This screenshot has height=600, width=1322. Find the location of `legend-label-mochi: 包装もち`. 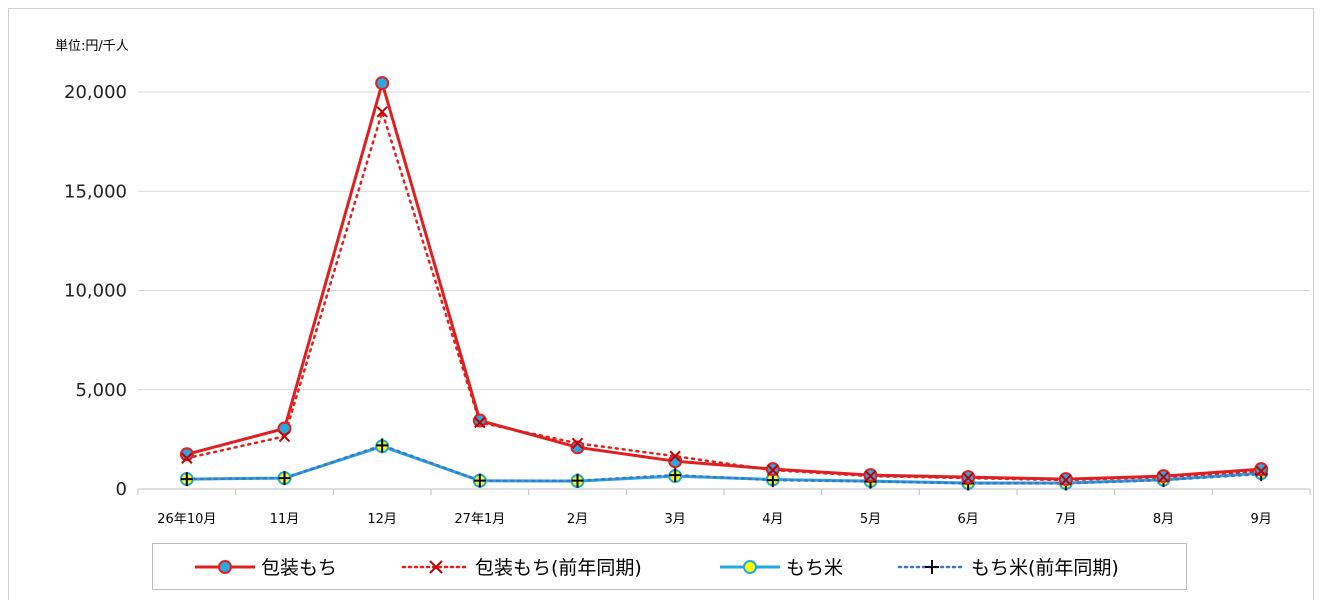

legend-label-mochi: 包装もち is located at coordinates (299, 568).